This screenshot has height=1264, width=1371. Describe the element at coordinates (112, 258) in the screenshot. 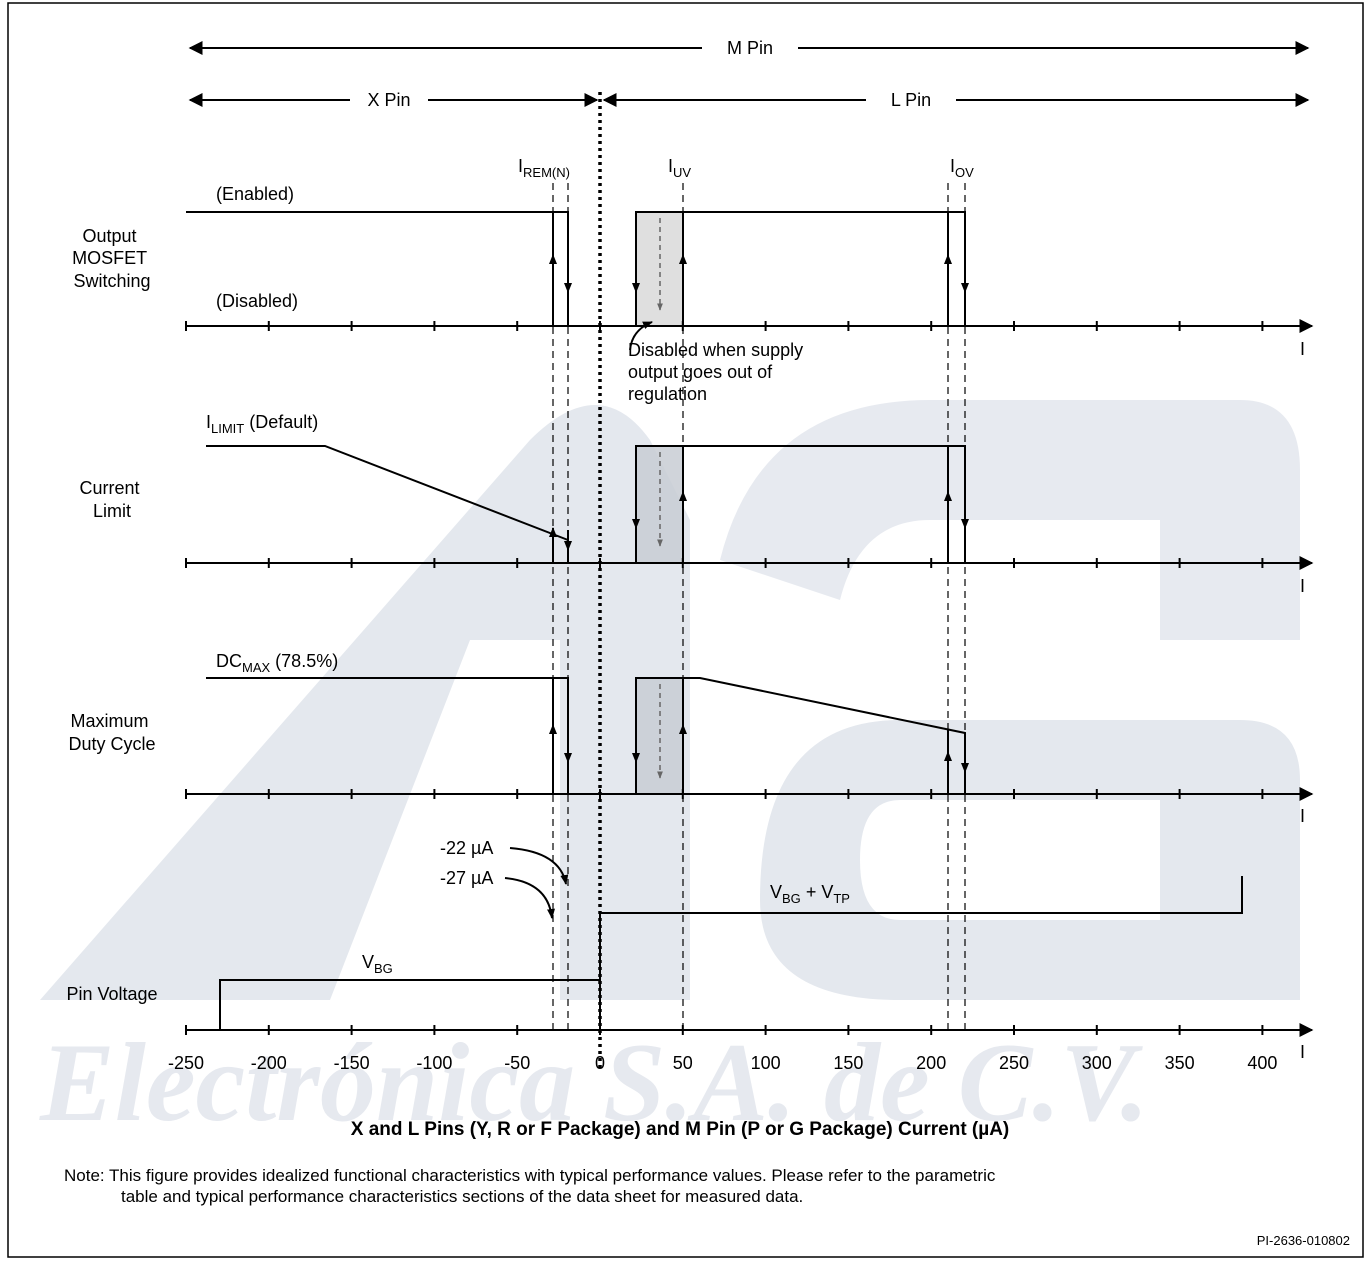

I see `row-label-output-mosfet: Output MOSFET Switching` at that location.